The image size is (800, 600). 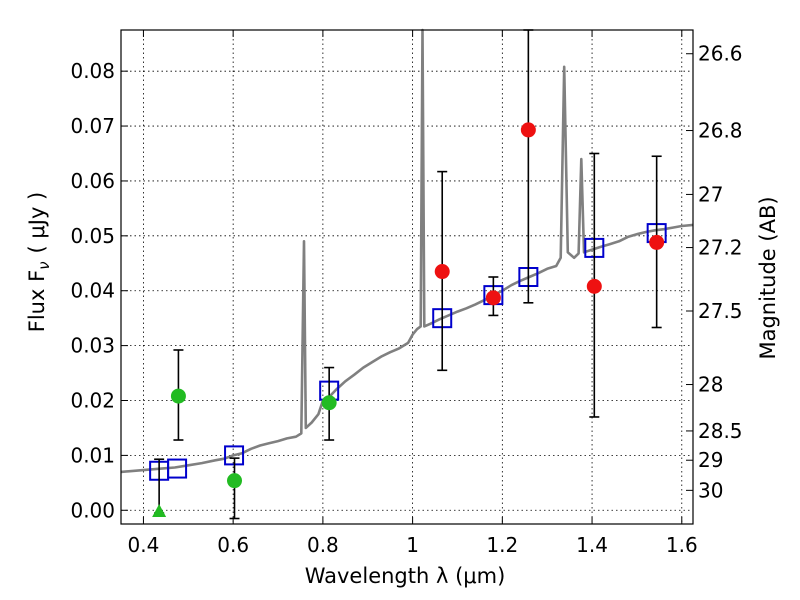 What do you see at coordinates (412, 545) in the screenshot?
I see `x-tick-label: 1` at bounding box center [412, 545].